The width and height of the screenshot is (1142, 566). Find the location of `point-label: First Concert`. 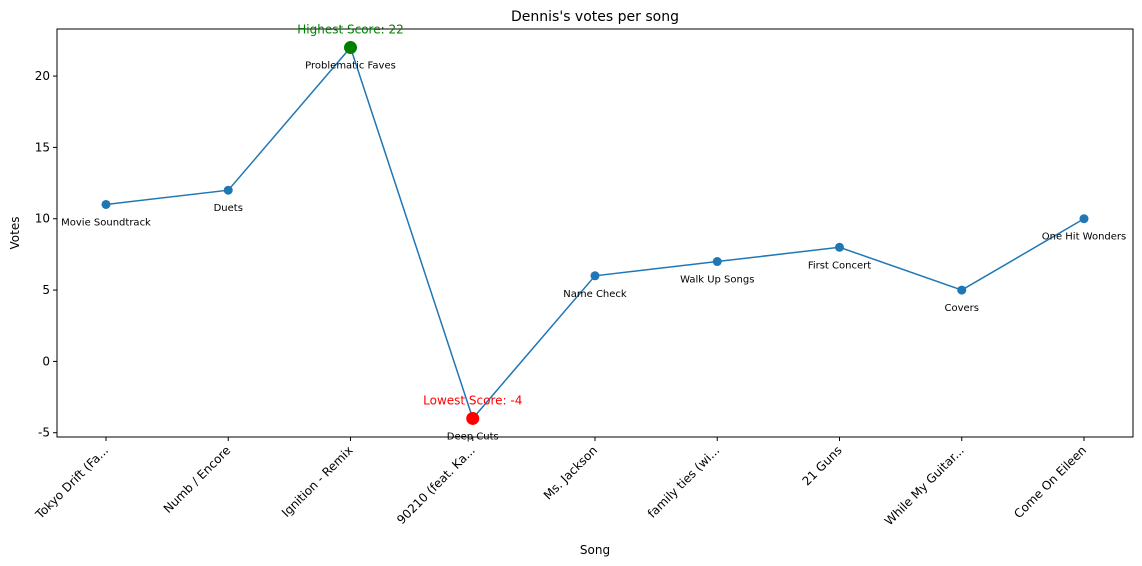

point-label: First Concert is located at coordinates (839, 265).